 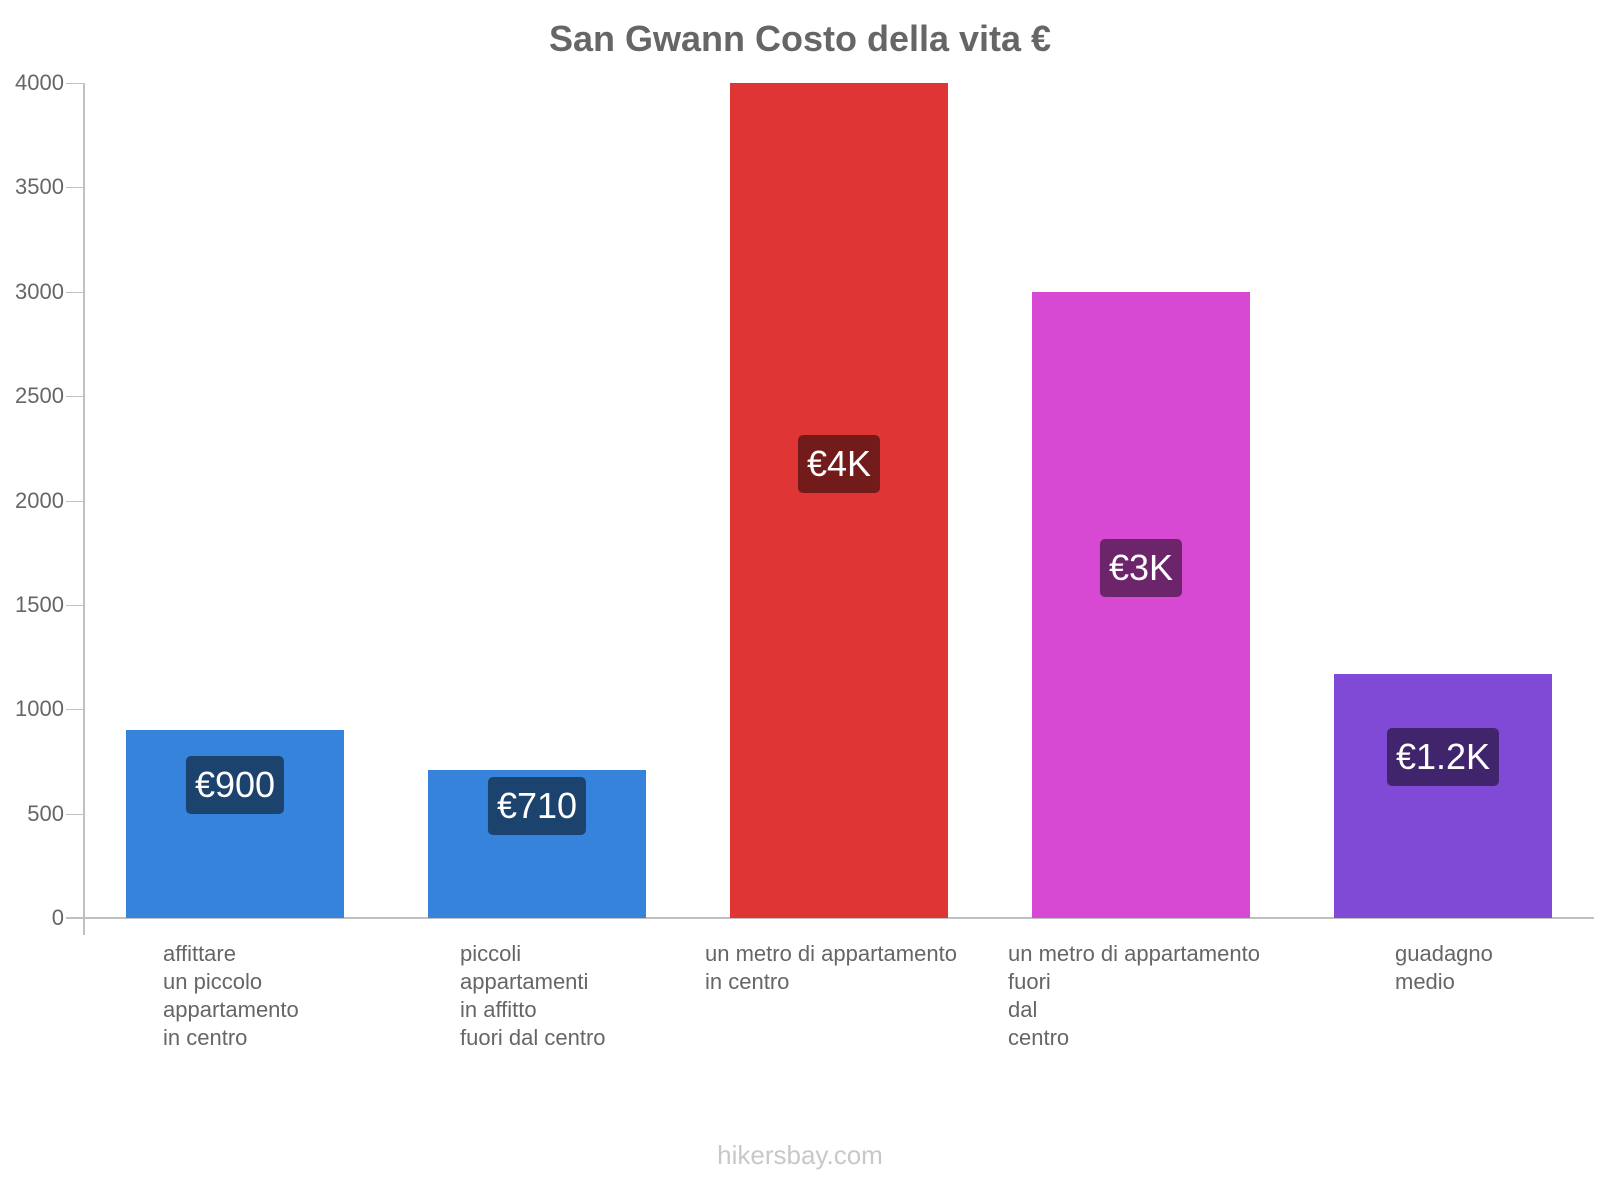 What do you see at coordinates (199, 953) in the screenshot?
I see `x-category-label-line: affittare` at bounding box center [199, 953].